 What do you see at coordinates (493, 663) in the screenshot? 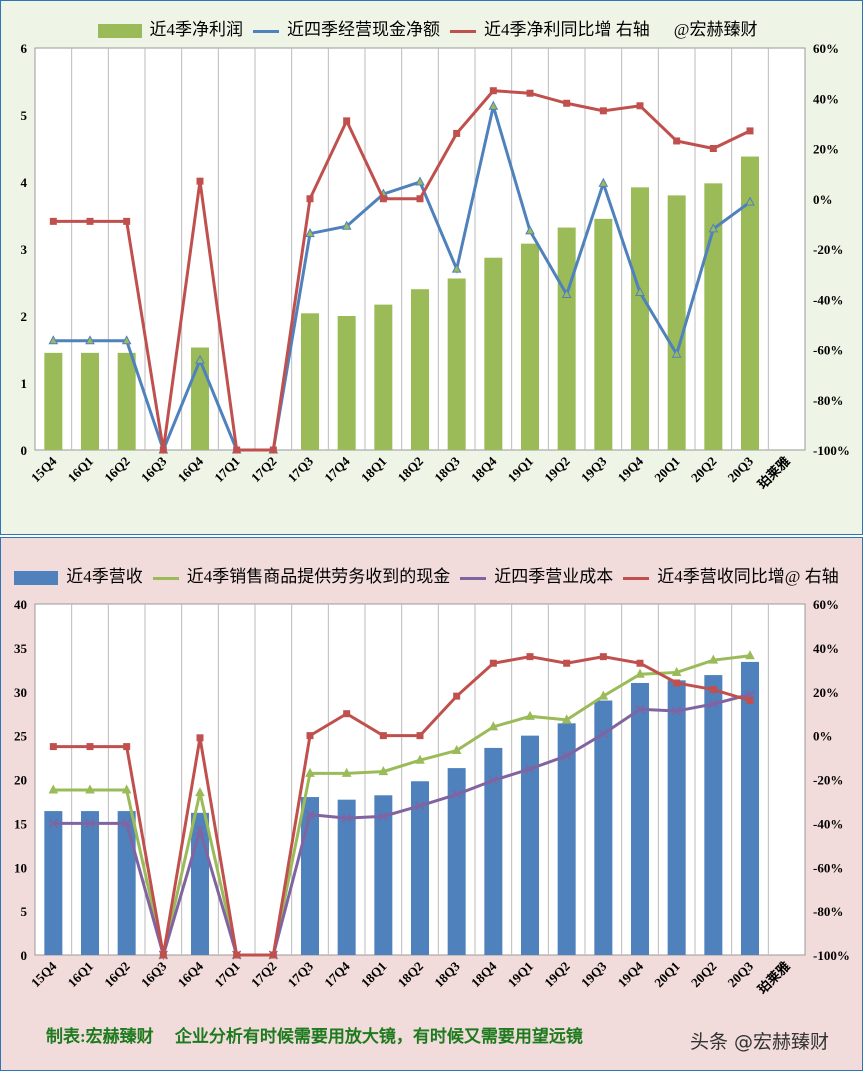
I see `marker-近4季营收同比增@右轴-18Q4` at bounding box center [493, 663].